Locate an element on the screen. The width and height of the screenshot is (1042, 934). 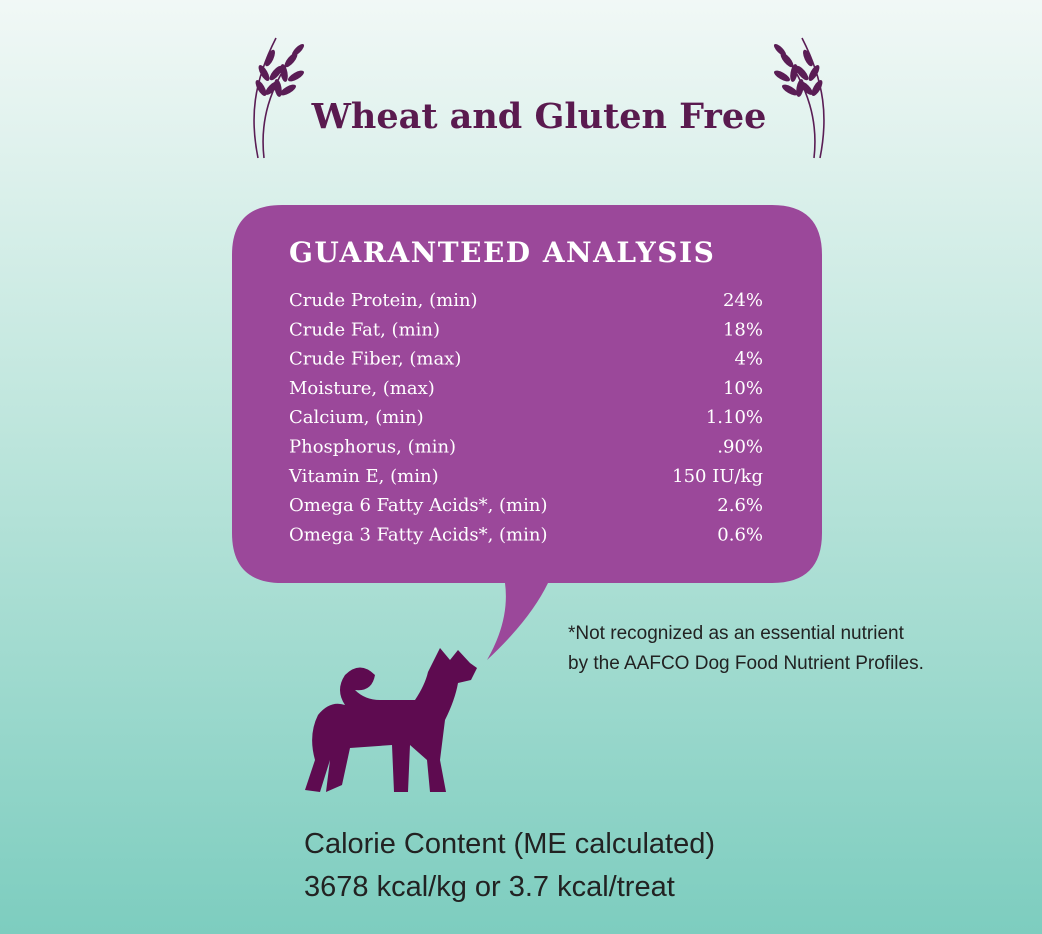
nutrient-value: 0.6% is located at coordinates (740, 534).